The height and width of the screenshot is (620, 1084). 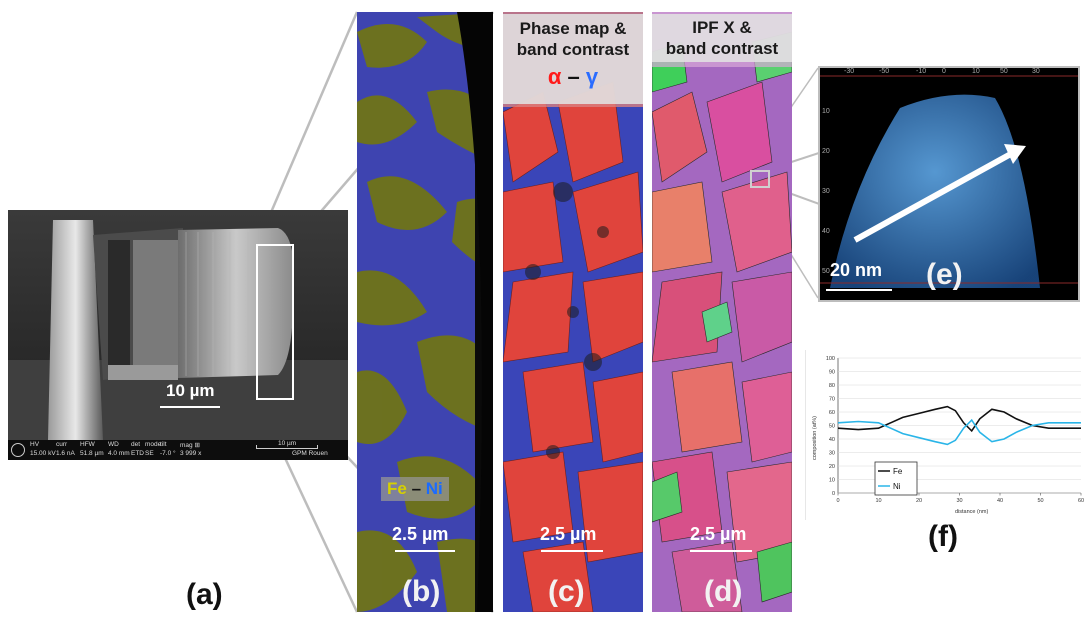 What do you see at coordinates (421, 591) in the screenshot?
I see `panel-label-b: (b)` at bounding box center [421, 591].